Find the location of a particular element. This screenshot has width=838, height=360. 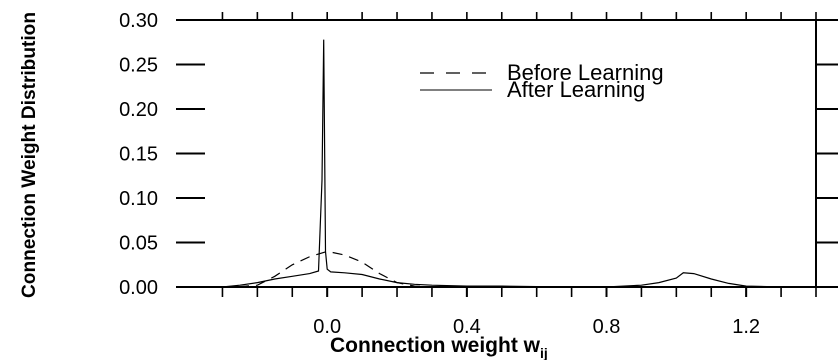

y-tick-label: 0.15 is located at coordinates (138, 155).